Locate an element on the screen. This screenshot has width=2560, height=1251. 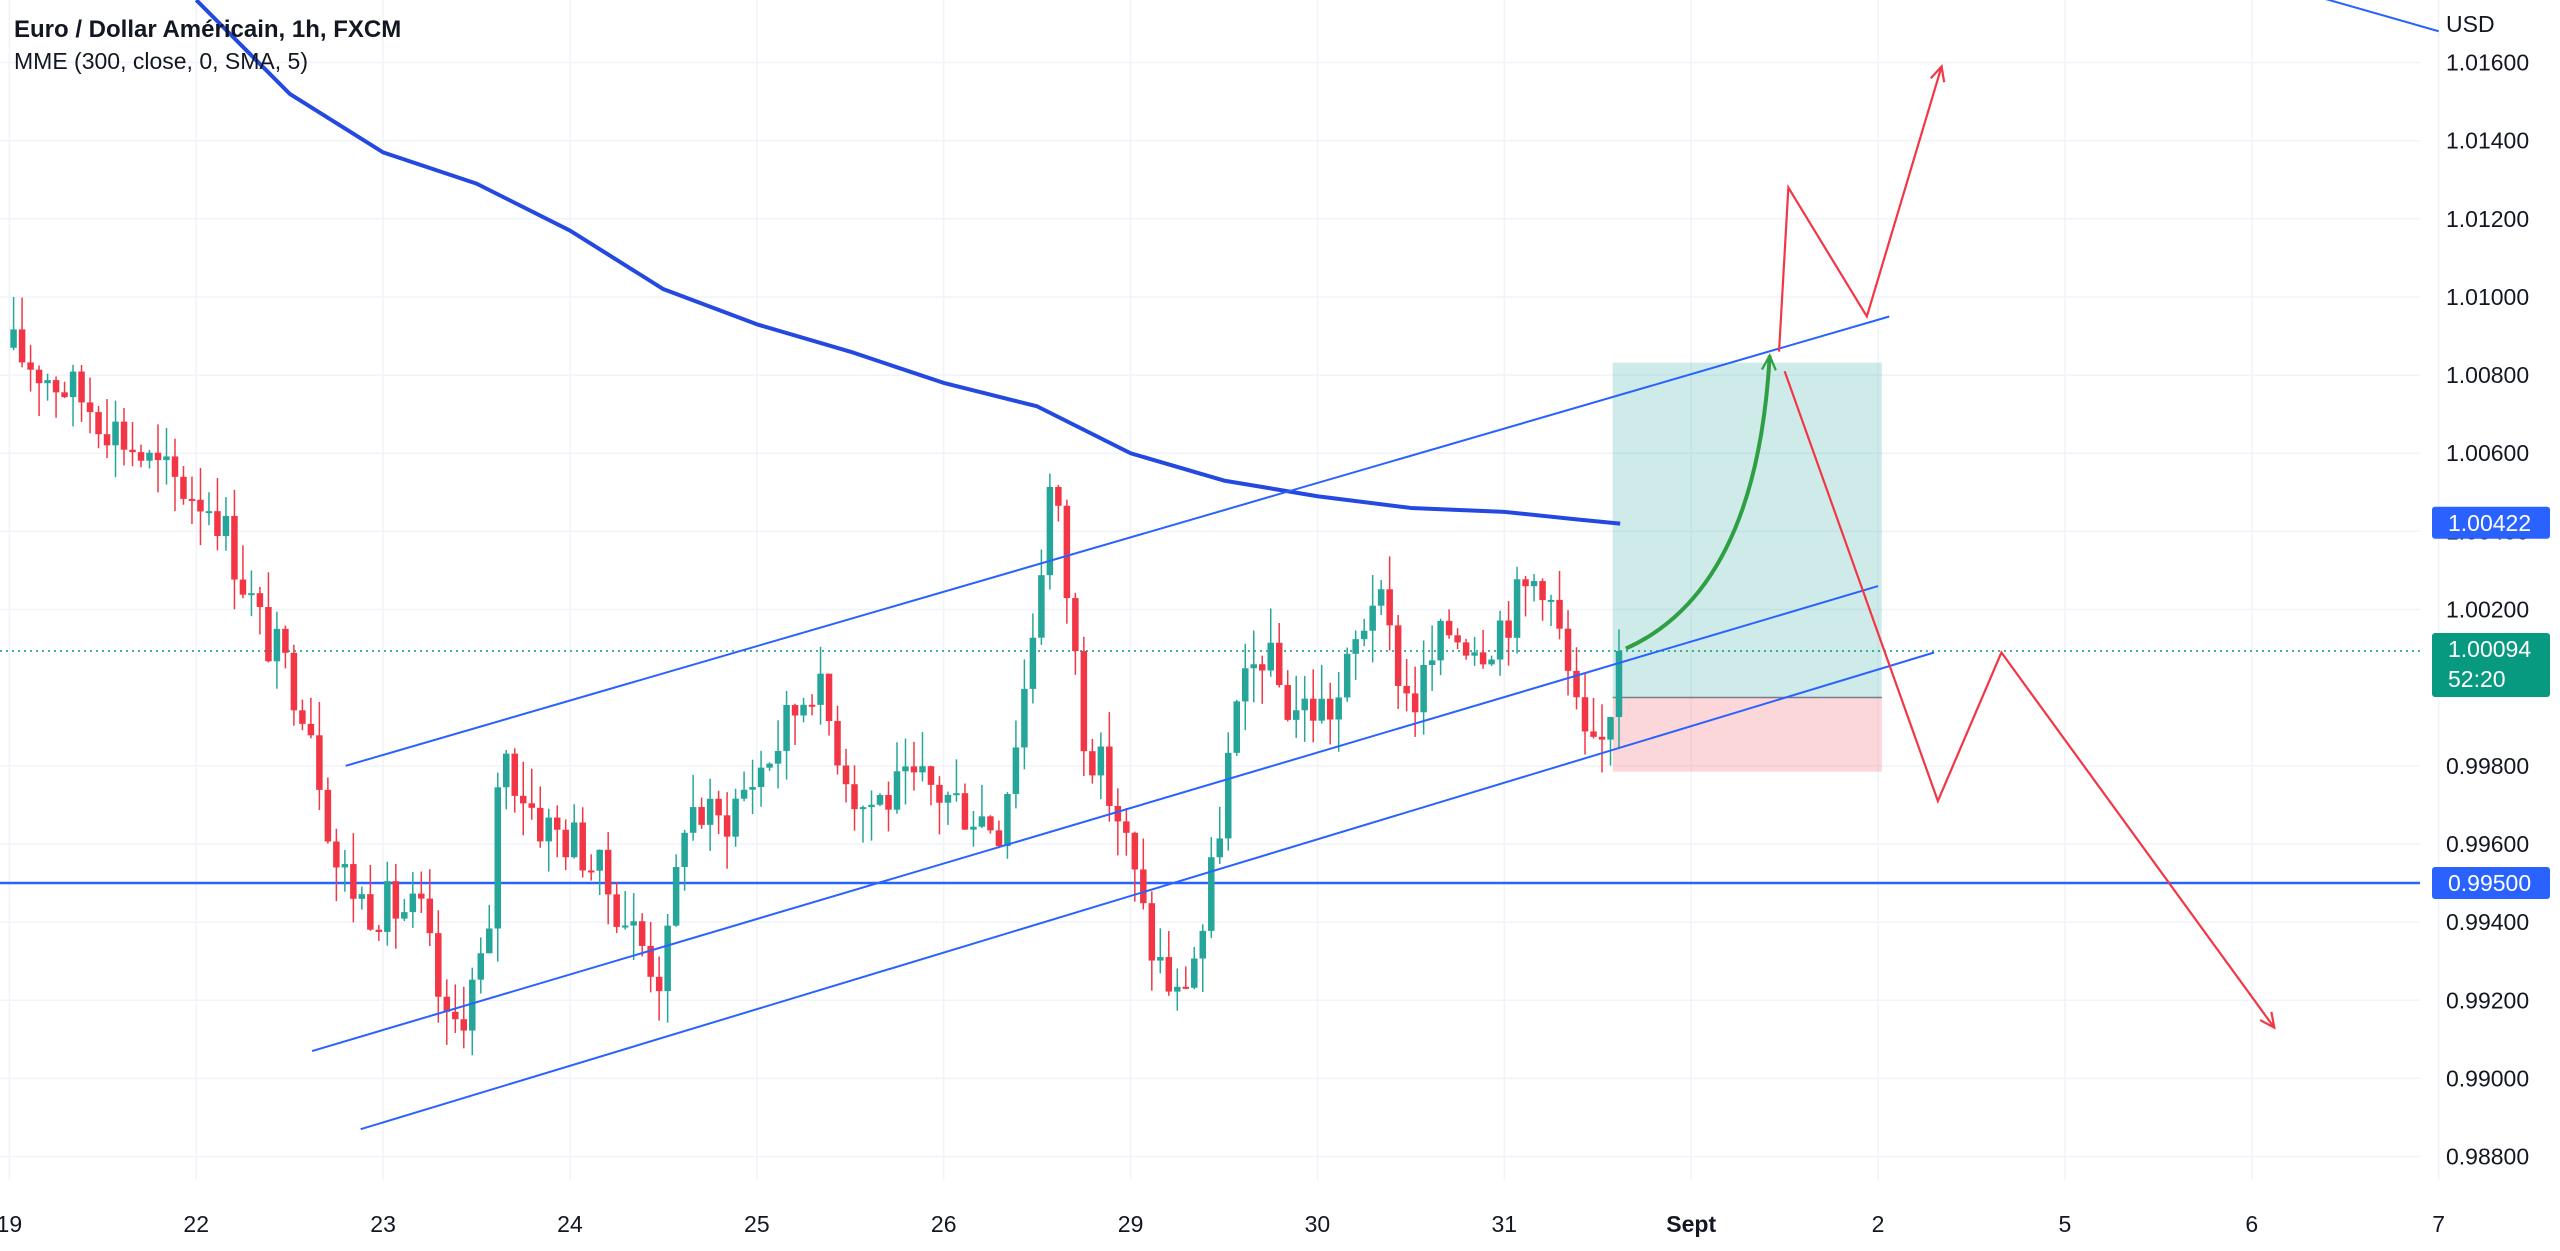
time-tick-label: 29 is located at coordinates (1131, 1224).